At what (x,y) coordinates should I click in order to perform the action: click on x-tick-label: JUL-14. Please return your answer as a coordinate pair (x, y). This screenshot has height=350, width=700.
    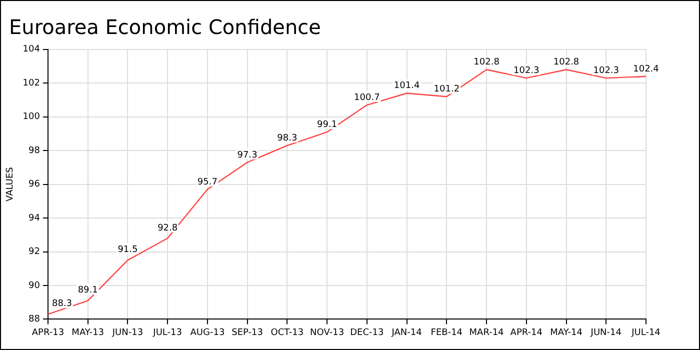
    Looking at the image, I should click on (645, 333).